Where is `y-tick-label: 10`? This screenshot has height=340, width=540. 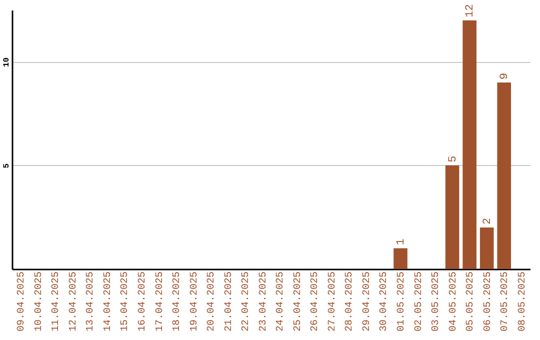
y-tick-label: 10 is located at coordinates (7, 62).